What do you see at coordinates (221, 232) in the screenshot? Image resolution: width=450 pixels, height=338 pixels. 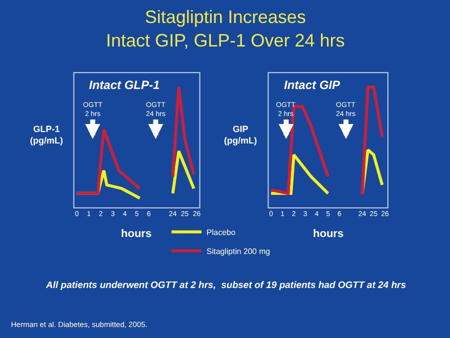 I see `legend-label: Placebo` at bounding box center [221, 232].